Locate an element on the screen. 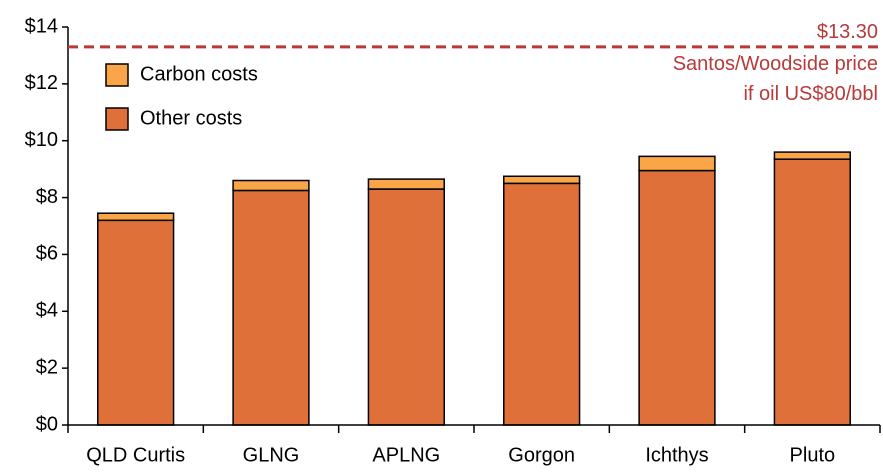 The width and height of the screenshot is (883, 476). x-tick-label: Pluto is located at coordinates (813, 455).